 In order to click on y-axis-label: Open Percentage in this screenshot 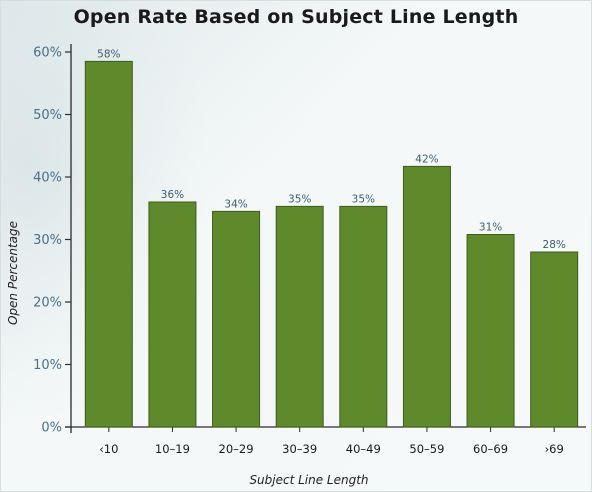, I will do `click(13, 273)`.